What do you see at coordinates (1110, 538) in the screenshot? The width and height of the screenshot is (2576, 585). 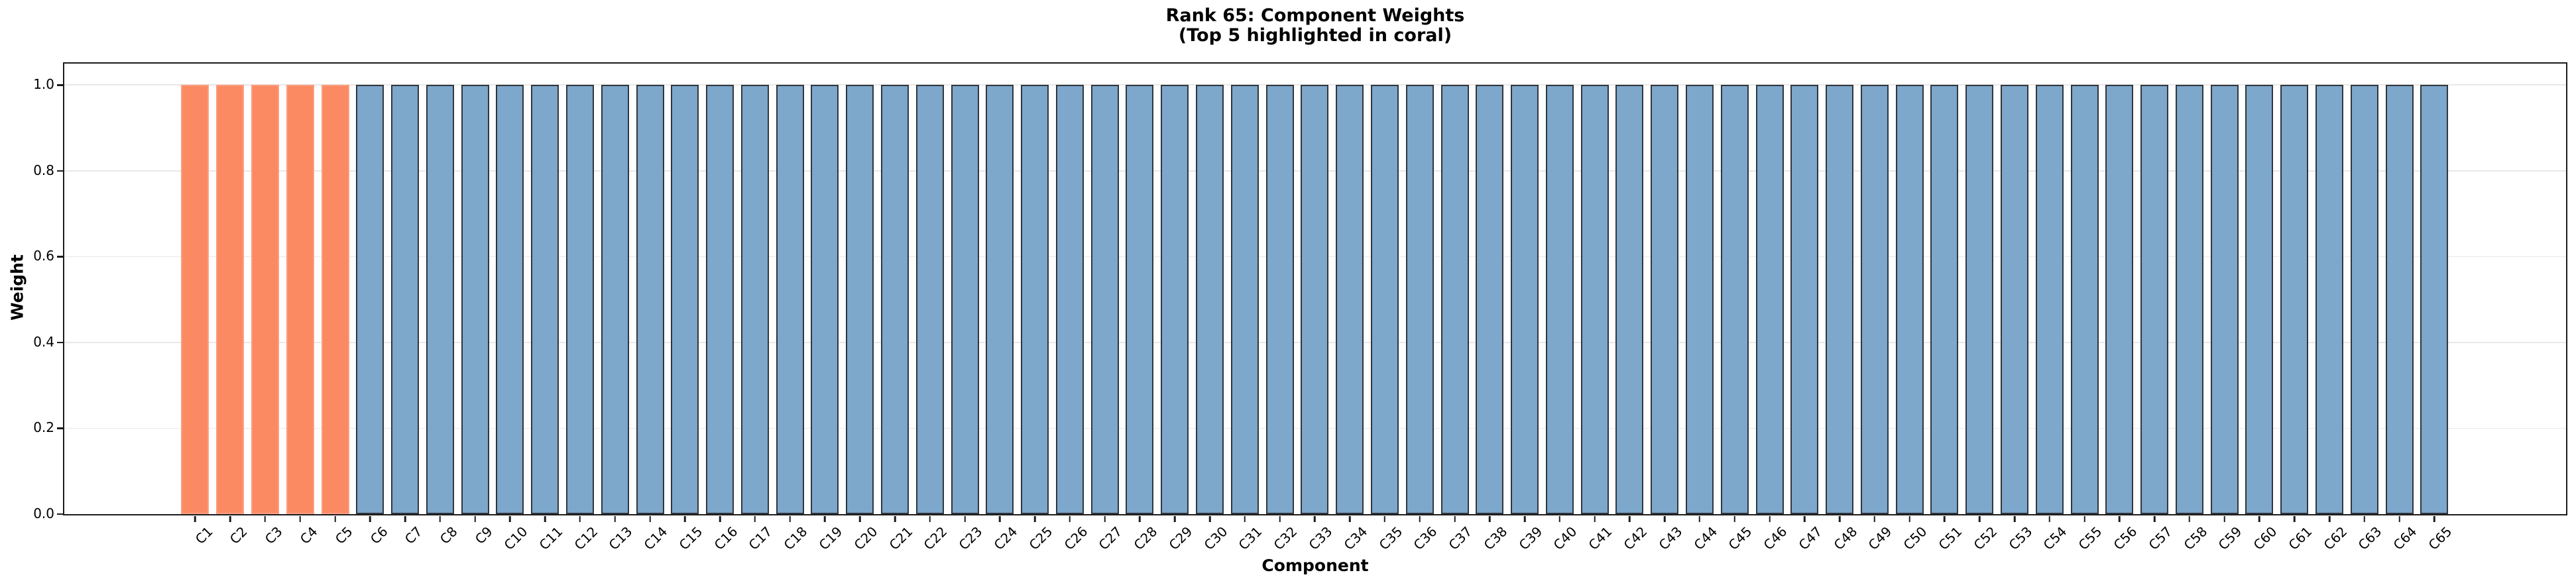 I see `x-tick-label: C27` at bounding box center [1110, 538].